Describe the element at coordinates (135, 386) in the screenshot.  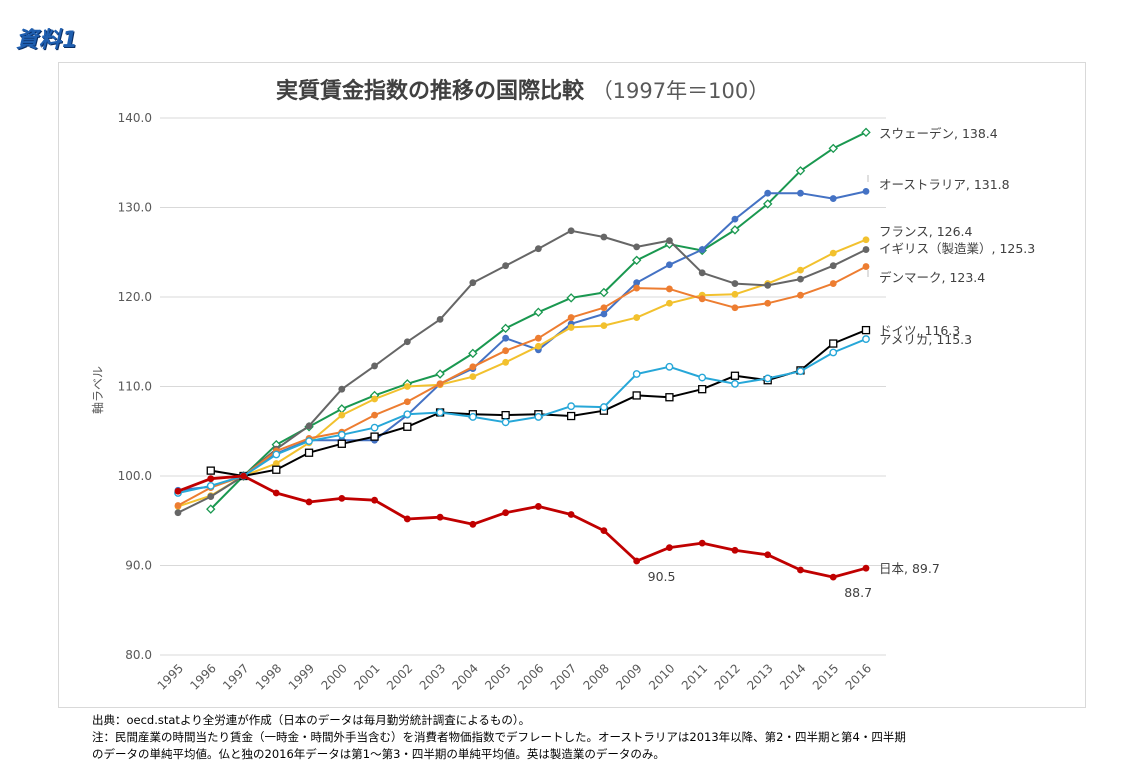
I see `y-axis-ticks: 80.0 90.0 100.0 110.0 120.0 130.0 140.0` at that location.